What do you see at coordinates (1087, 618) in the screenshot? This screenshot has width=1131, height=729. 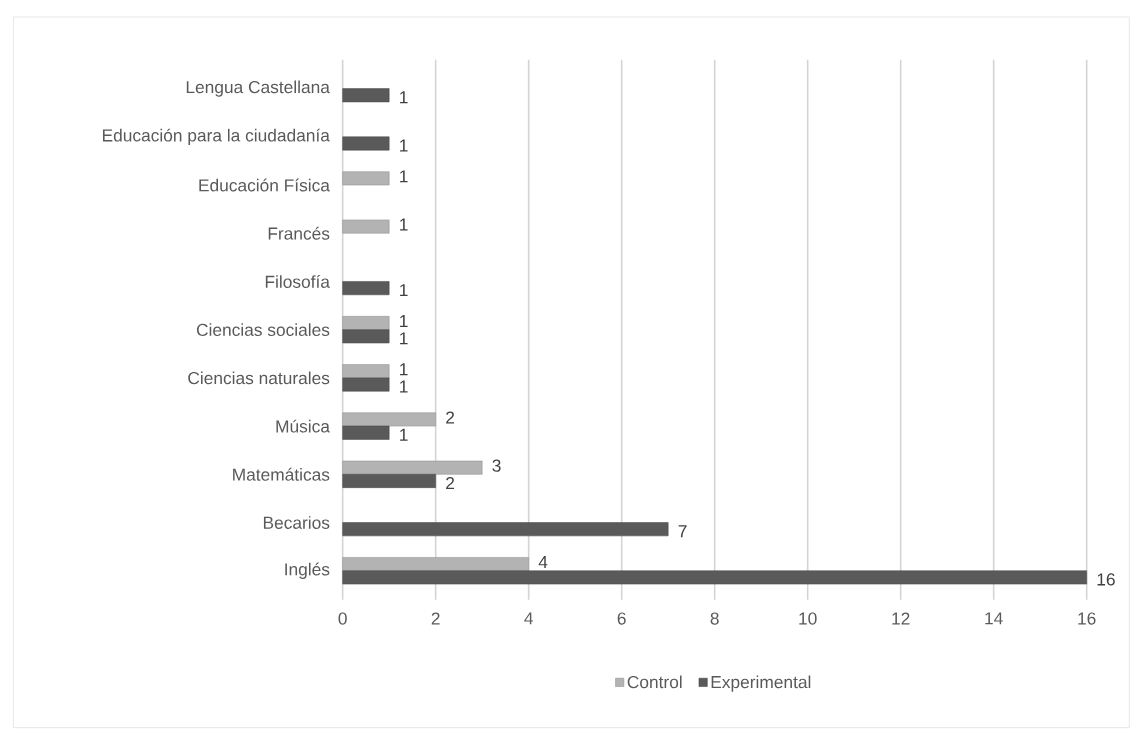 I see `x-tick-label: 16` at bounding box center [1087, 618].